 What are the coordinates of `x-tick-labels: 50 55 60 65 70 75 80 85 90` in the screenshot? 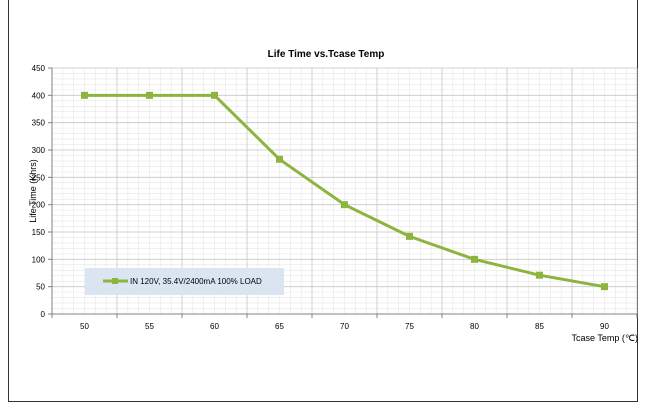 It's located at (344, 326).